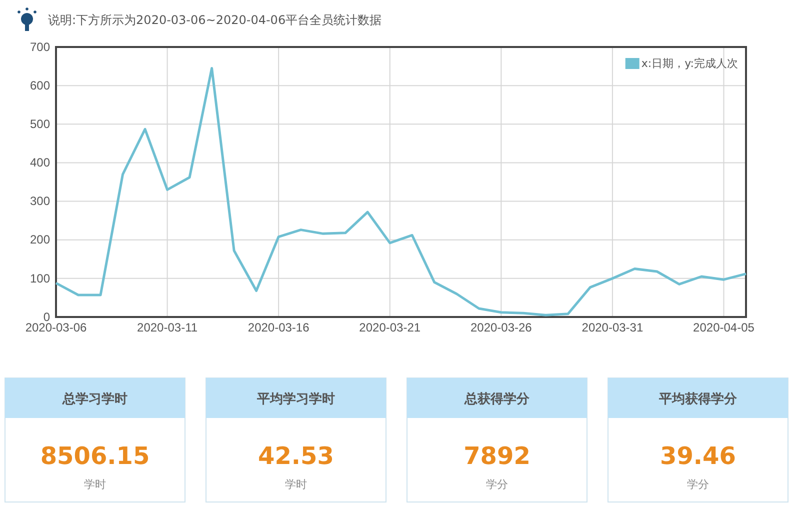 This screenshot has width=796, height=510. I want to click on y-tick-label: 500, so click(40, 123).